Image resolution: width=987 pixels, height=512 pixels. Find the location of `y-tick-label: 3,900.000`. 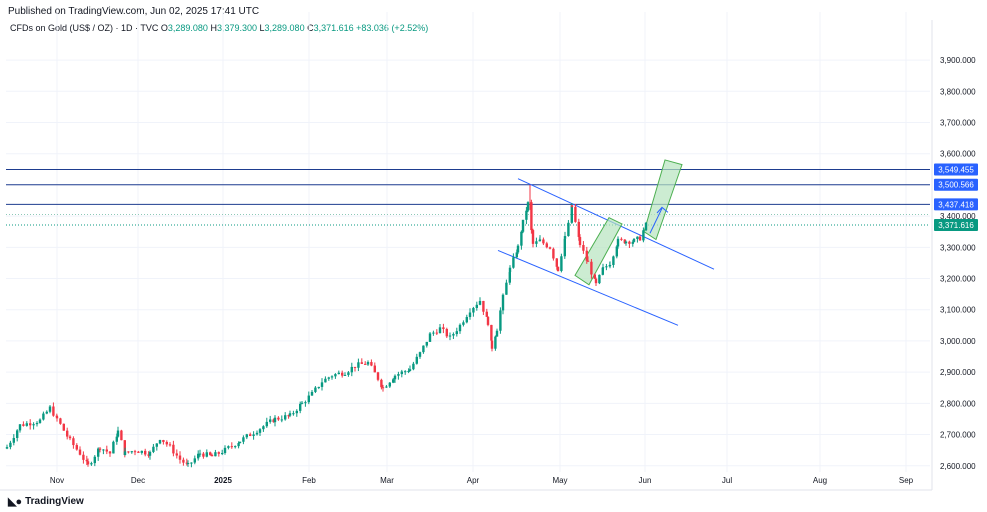

y-tick-label: 3,900.000 is located at coordinates (958, 60).